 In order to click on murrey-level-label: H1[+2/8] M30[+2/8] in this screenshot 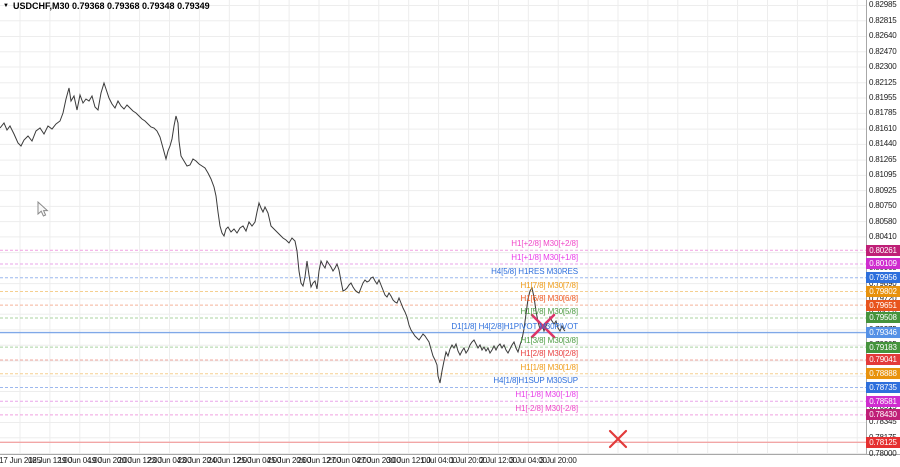, I will do `click(544, 244)`.